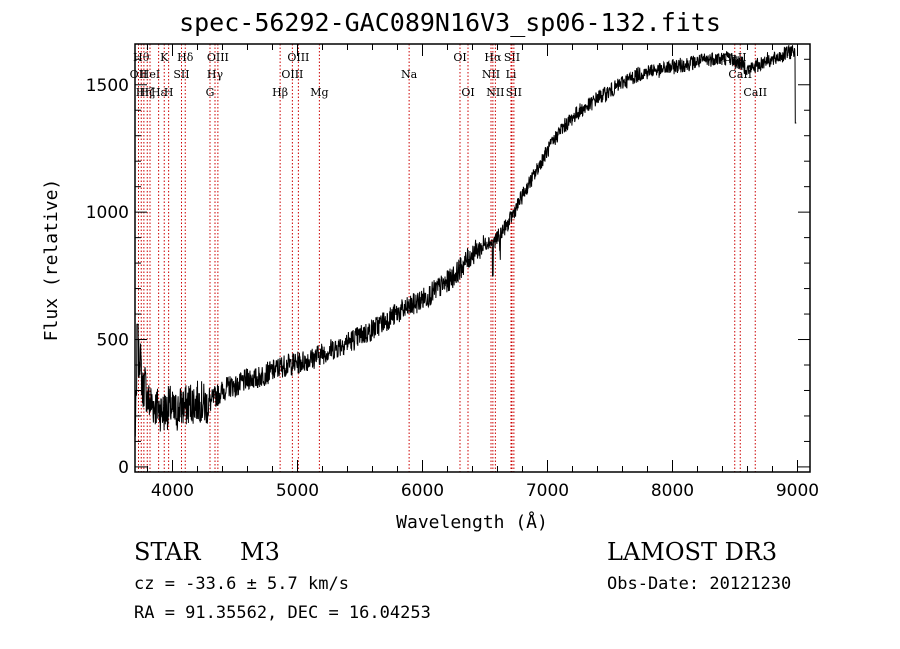 The height and width of the screenshot is (649, 900). I want to click on x-tick-label-4: 8000, so click(672, 491).